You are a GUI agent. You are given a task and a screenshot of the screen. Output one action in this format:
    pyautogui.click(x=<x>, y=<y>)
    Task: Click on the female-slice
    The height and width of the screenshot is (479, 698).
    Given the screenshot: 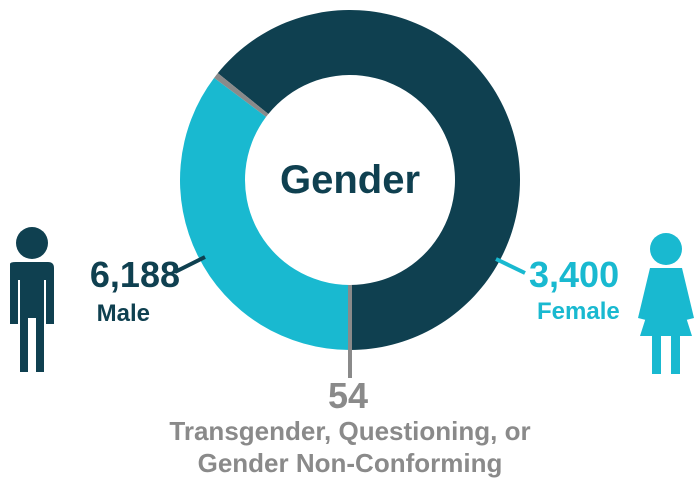 What is the action you would take?
    pyautogui.click(x=265, y=214)
    